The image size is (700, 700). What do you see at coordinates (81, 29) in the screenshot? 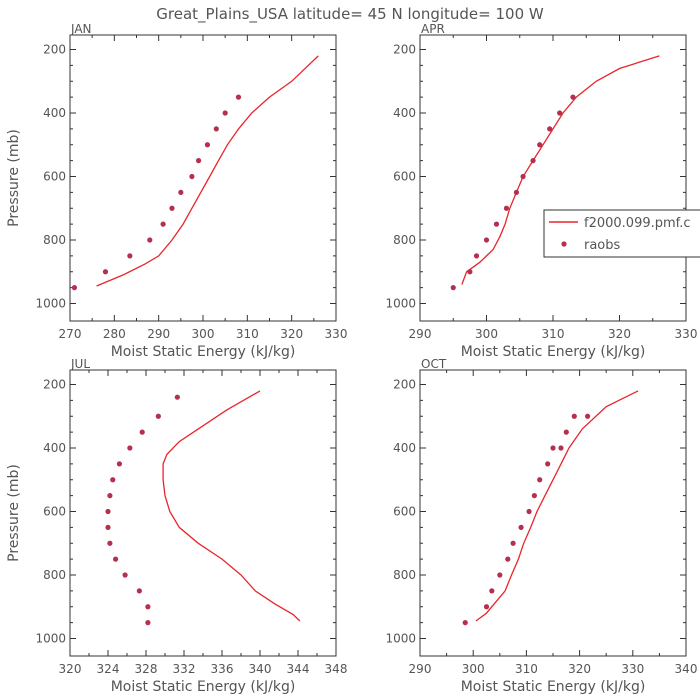
I see `panel-title: JAN` at bounding box center [81, 29].